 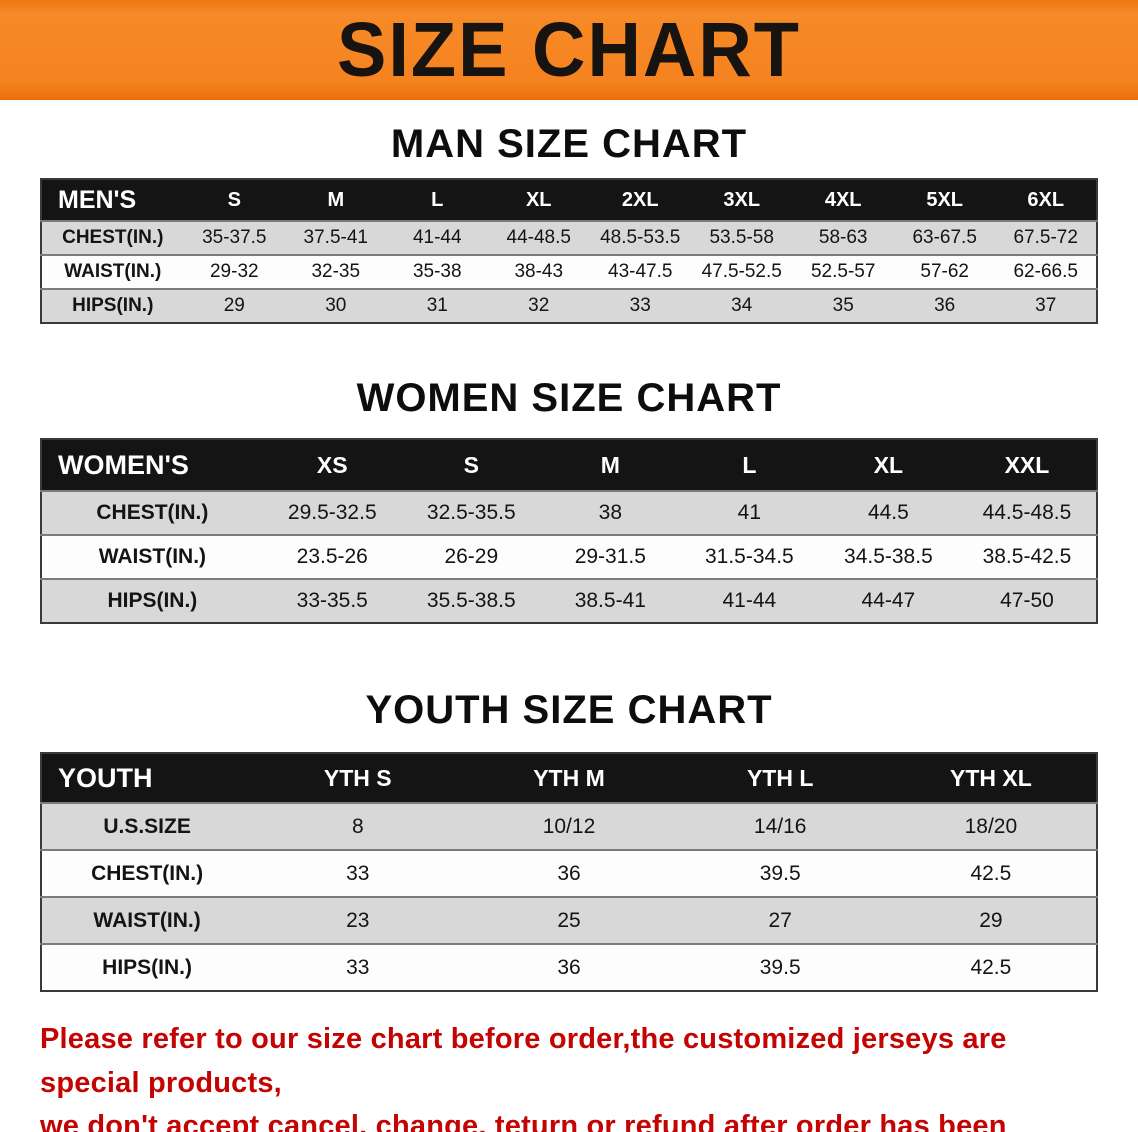 I want to click on youth-measure-label: U.S.SIZE, so click(x=147, y=826).